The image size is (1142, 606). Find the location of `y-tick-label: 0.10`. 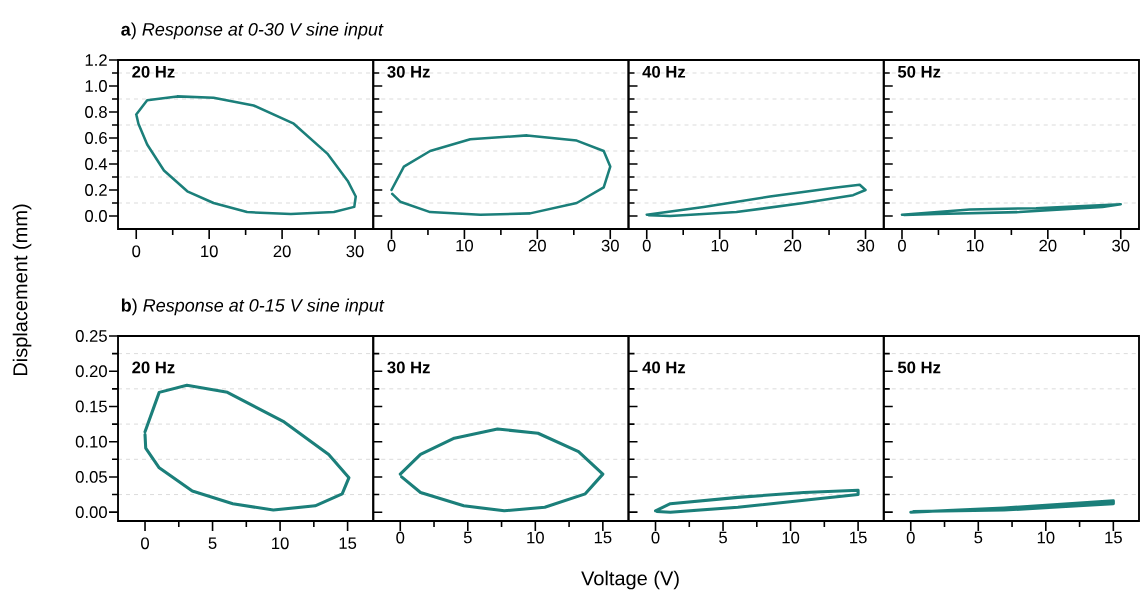

y-tick-label: 0.10 is located at coordinates (91, 441).